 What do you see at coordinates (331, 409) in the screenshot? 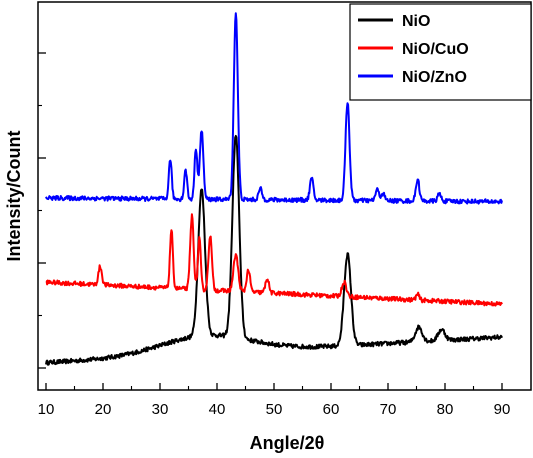
I see `x-tick-label: 60` at bounding box center [331, 409].